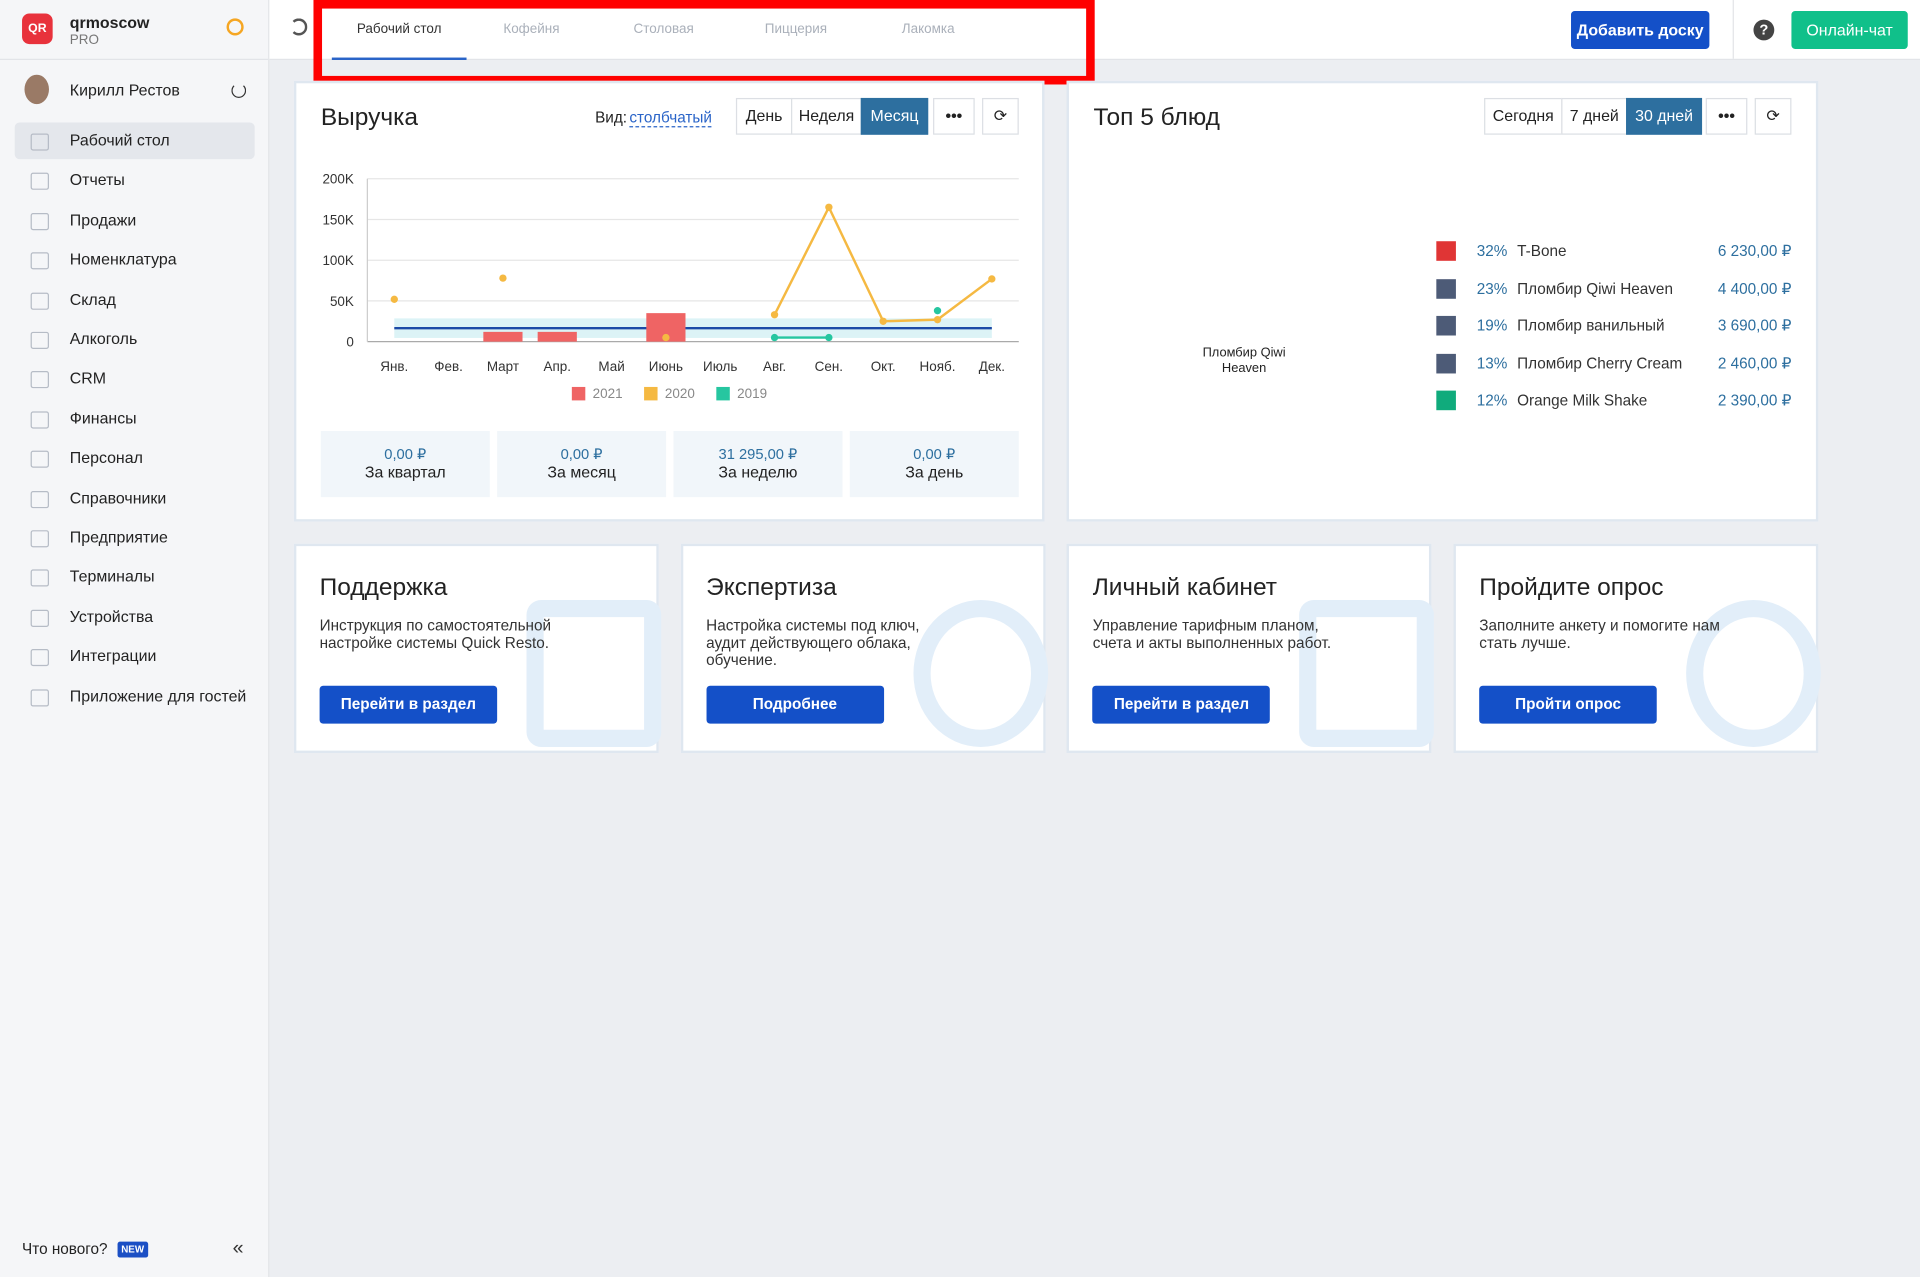 The image size is (1920, 1277). Describe the element at coordinates (1594, 116) in the screenshot. I see `period-button: 7 дней` at that location.